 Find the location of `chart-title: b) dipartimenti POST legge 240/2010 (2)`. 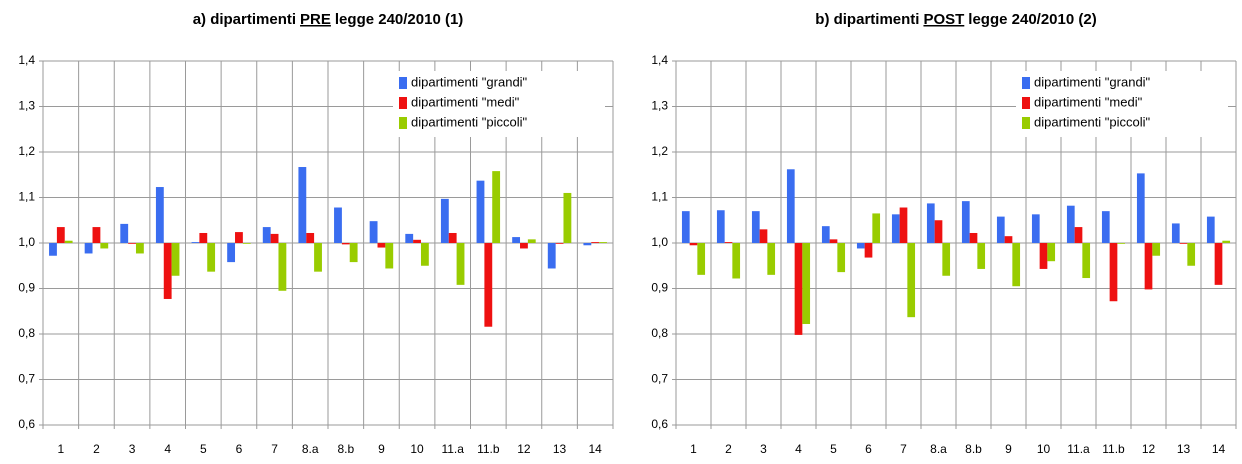

chart-title: b) dipartimenti POST legge 240/2010 (2) is located at coordinates (955, 19).